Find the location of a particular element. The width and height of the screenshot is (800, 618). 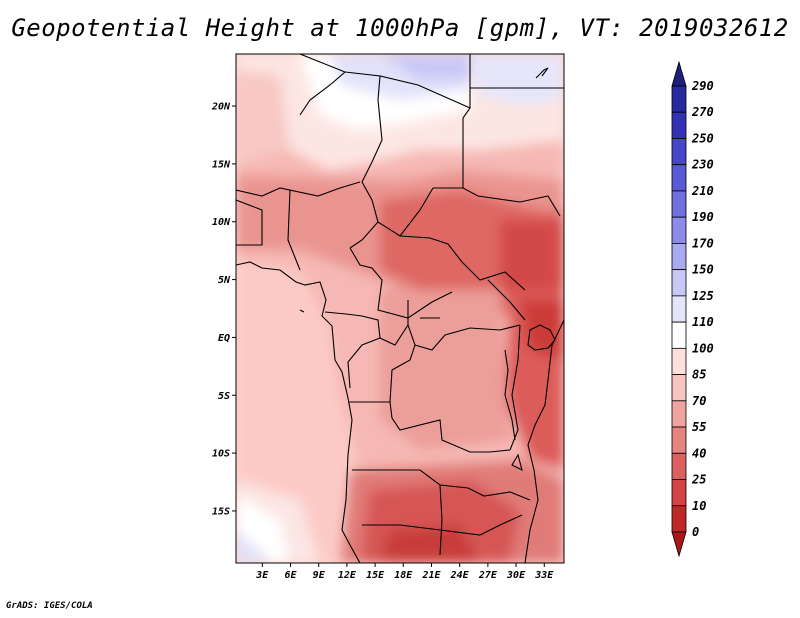

colorbar-label: 190 is located at coordinates (703, 217).